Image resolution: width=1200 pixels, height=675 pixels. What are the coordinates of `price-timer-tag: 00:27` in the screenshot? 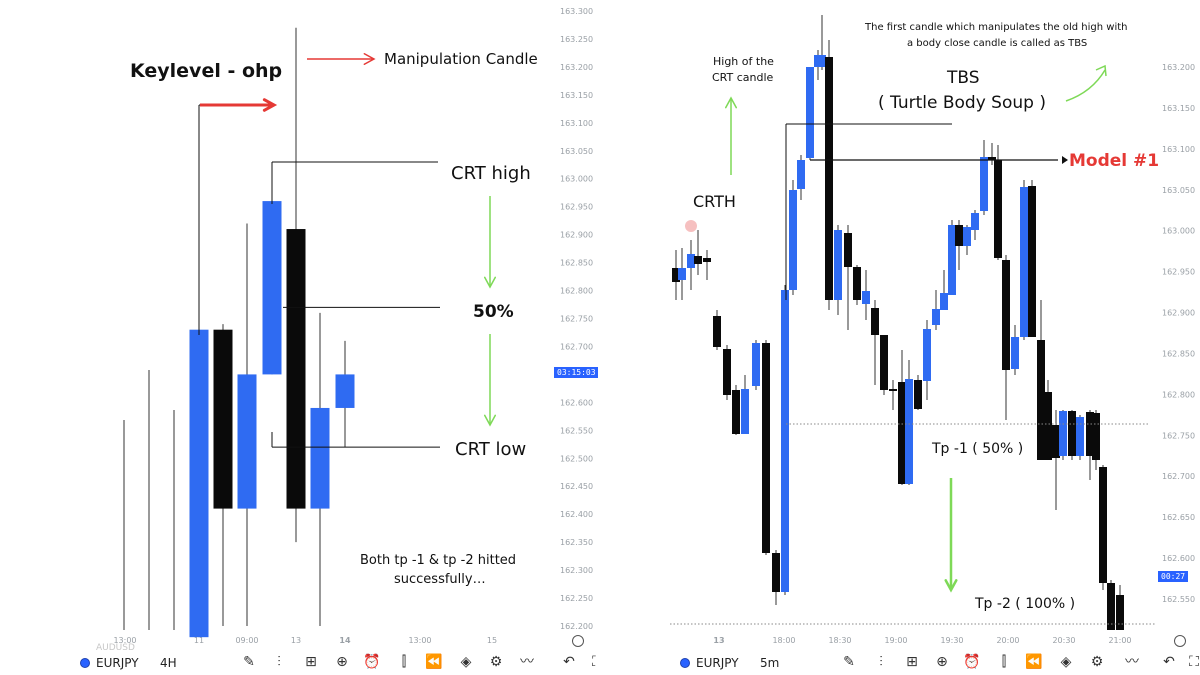 It's located at (1173, 576).